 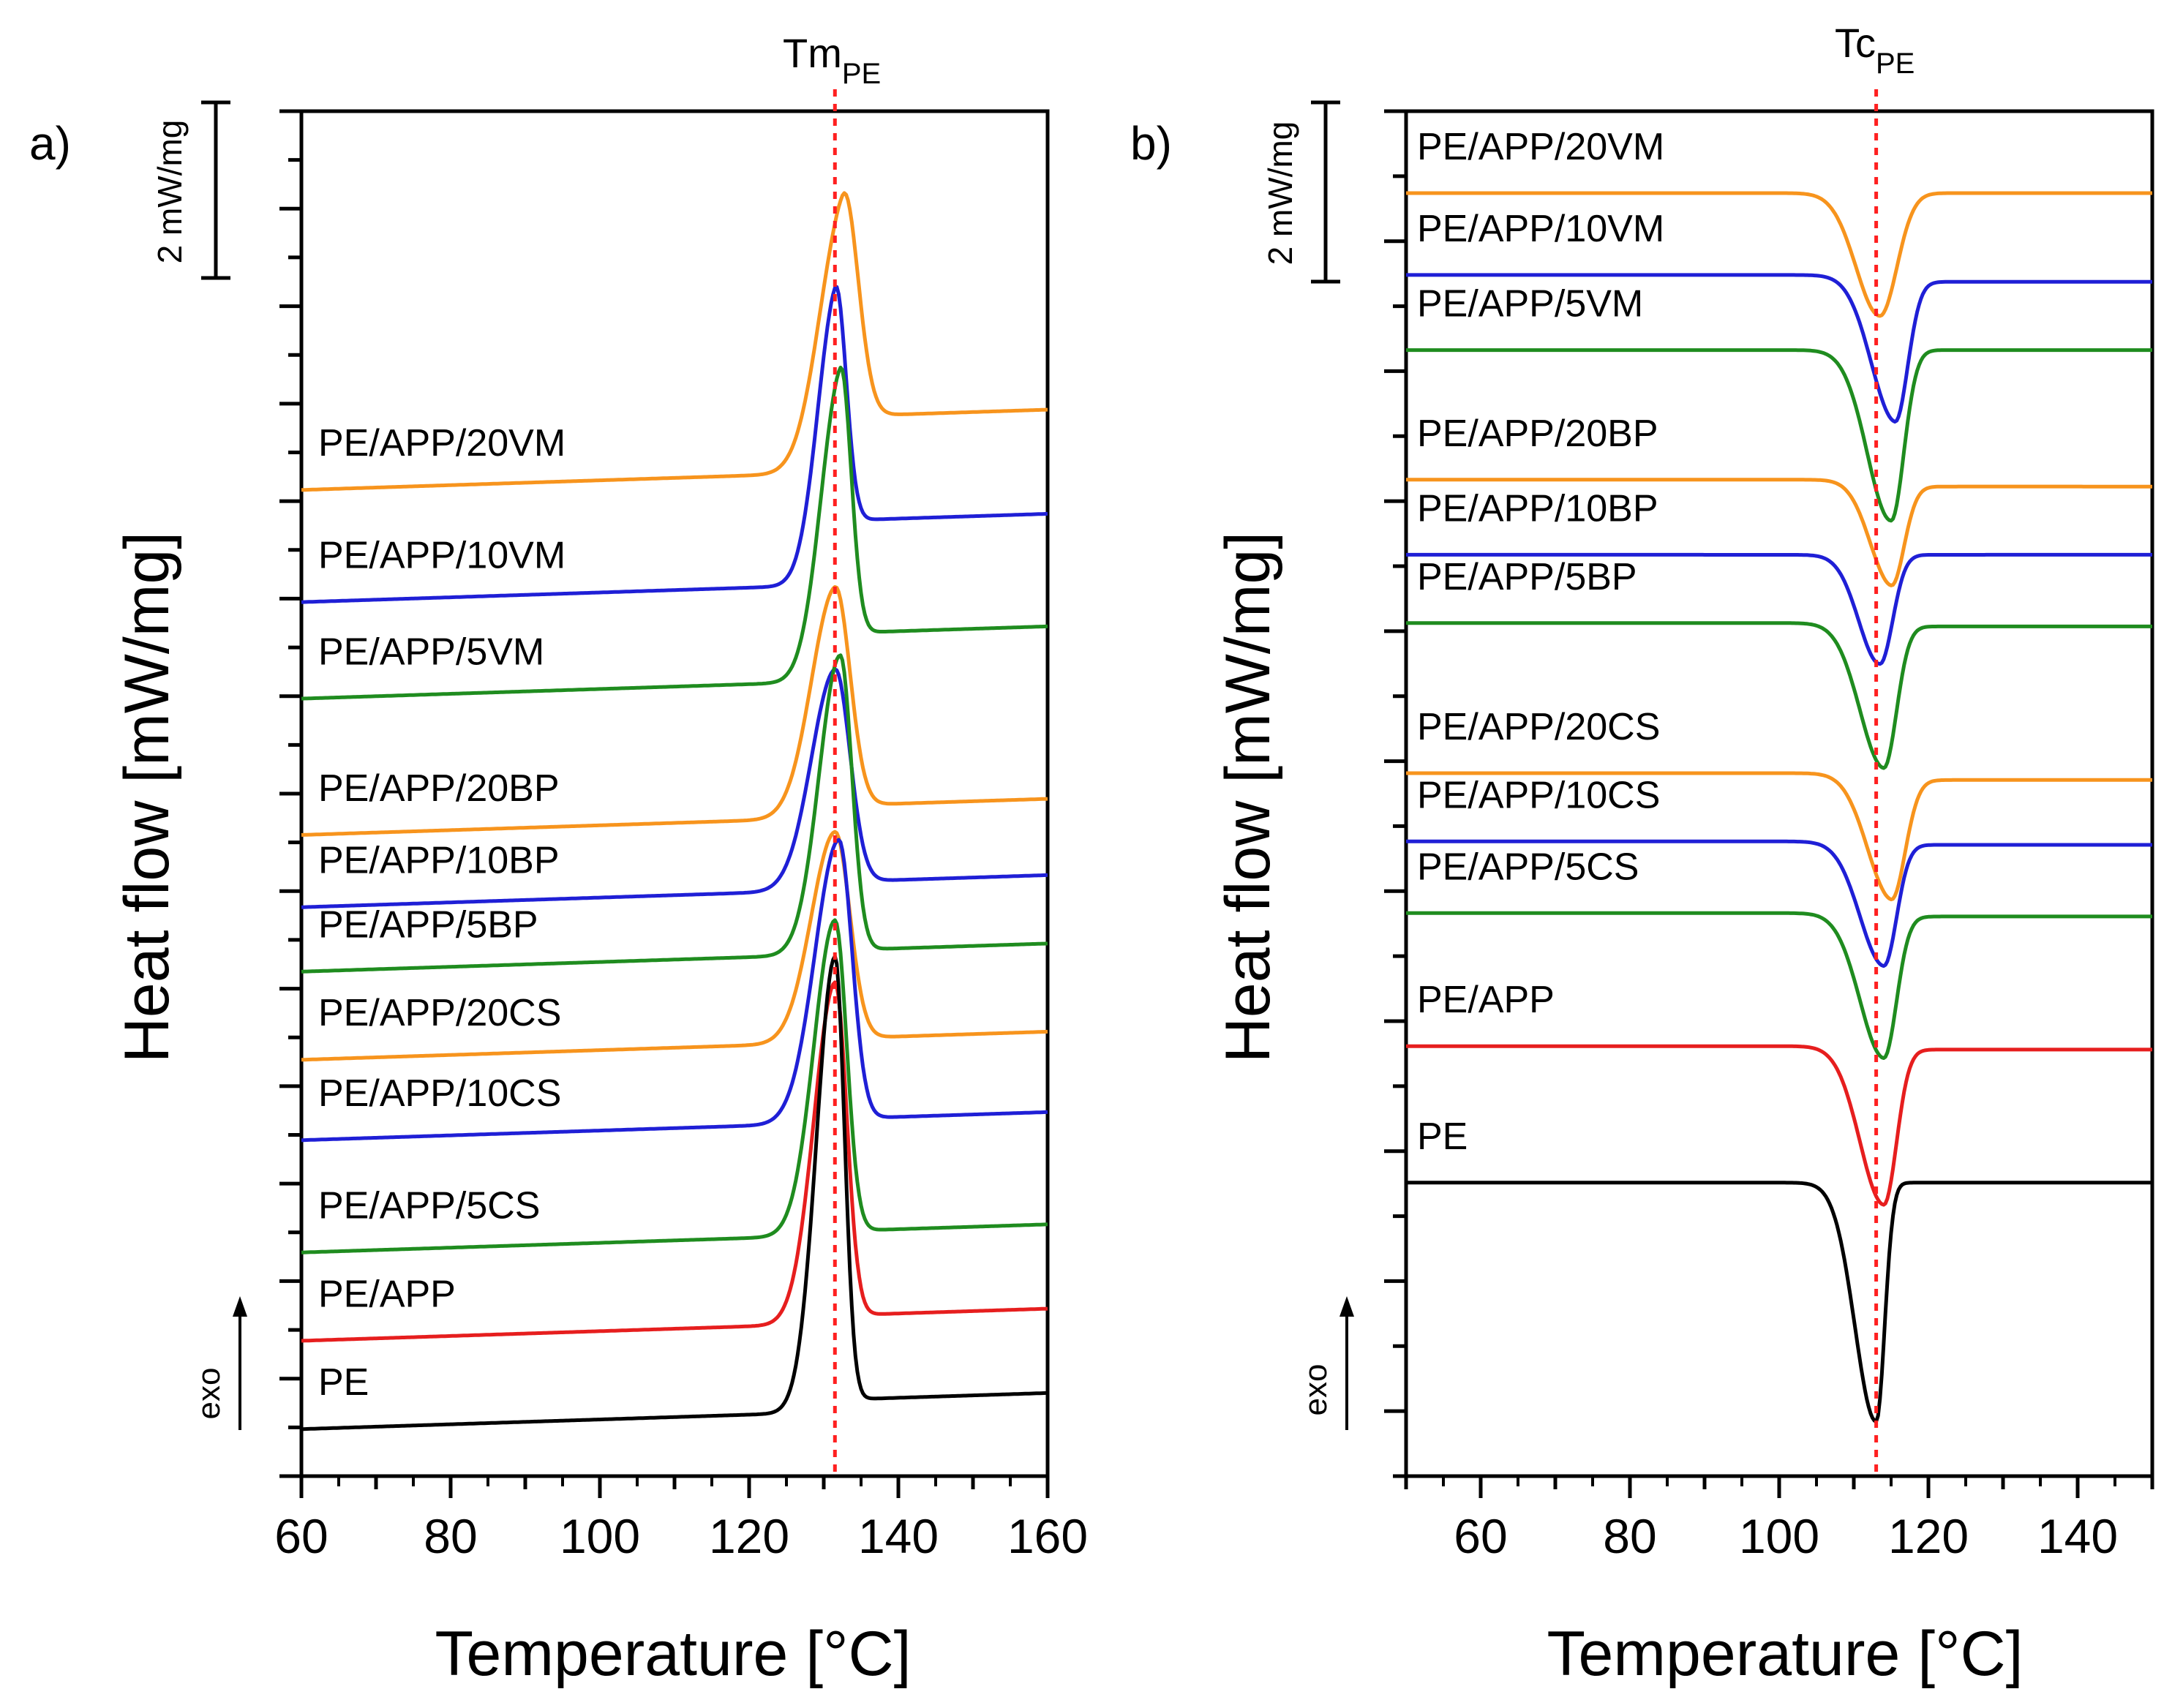 What do you see at coordinates (1537, 508) in the screenshot?
I see `panel-b-series-label: PE/APP/10BP` at bounding box center [1537, 508].